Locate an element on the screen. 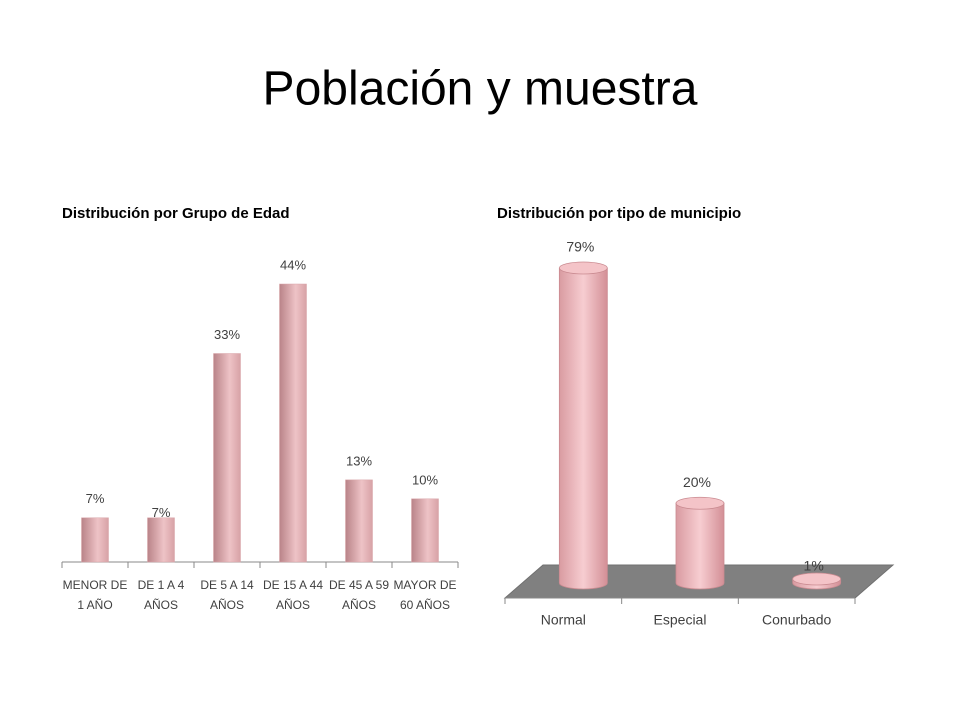 The image size is (960, 720). x-tick-label: DE 5 A 14 AÑOS is located at coordinates (227, 595).